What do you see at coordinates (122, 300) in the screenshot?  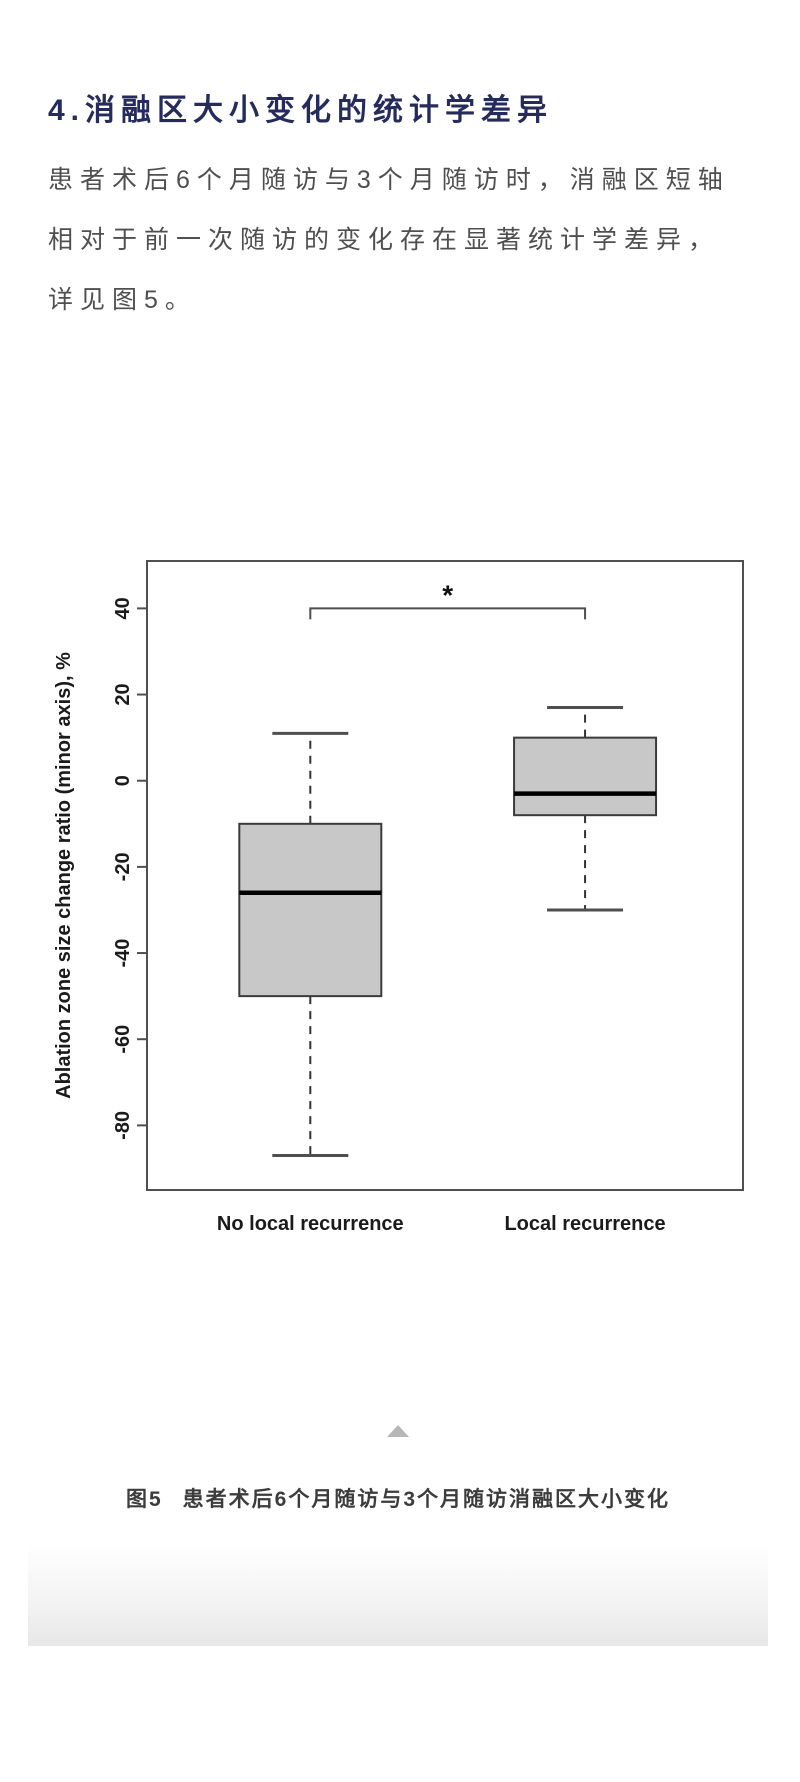 I see `paragraph-line: 详见图5。` at bounding box center [122, 300].